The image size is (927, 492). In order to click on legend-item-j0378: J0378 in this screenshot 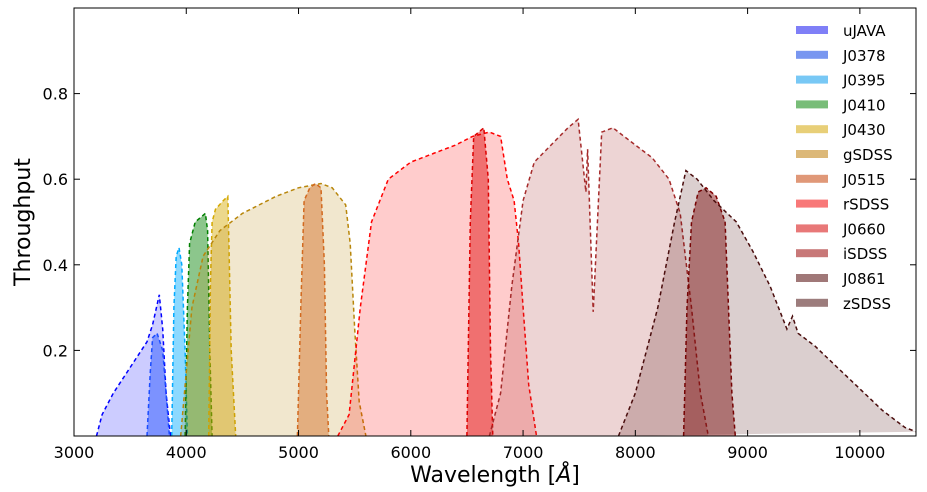, I will do `click(841, 56)`.